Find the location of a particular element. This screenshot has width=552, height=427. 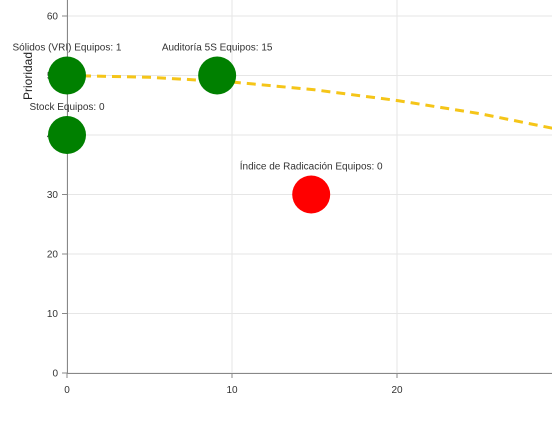

data-point-label: Sólidos (VRI) Equipos: 1 is located at coordinates (67, 48).